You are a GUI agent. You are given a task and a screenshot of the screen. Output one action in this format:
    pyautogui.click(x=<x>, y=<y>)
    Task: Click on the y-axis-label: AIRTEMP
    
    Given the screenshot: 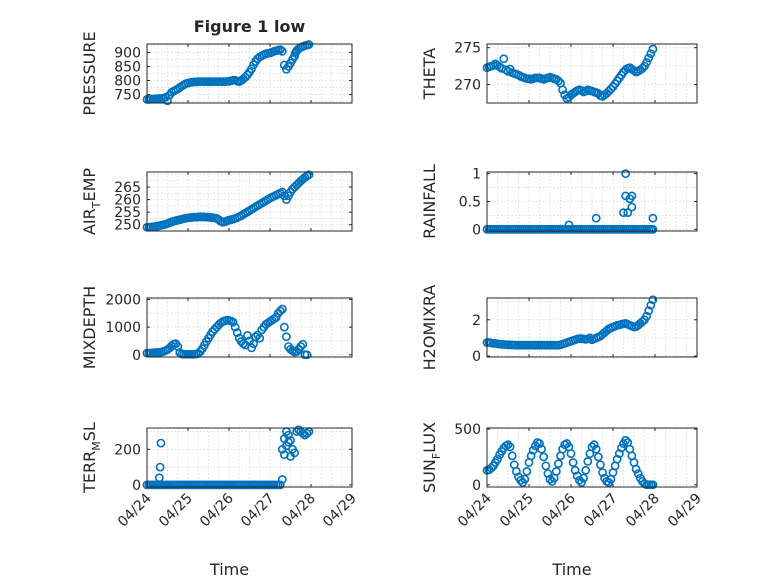 What is the action you would take?
    pyautogui.click(x=91, y=201)
    